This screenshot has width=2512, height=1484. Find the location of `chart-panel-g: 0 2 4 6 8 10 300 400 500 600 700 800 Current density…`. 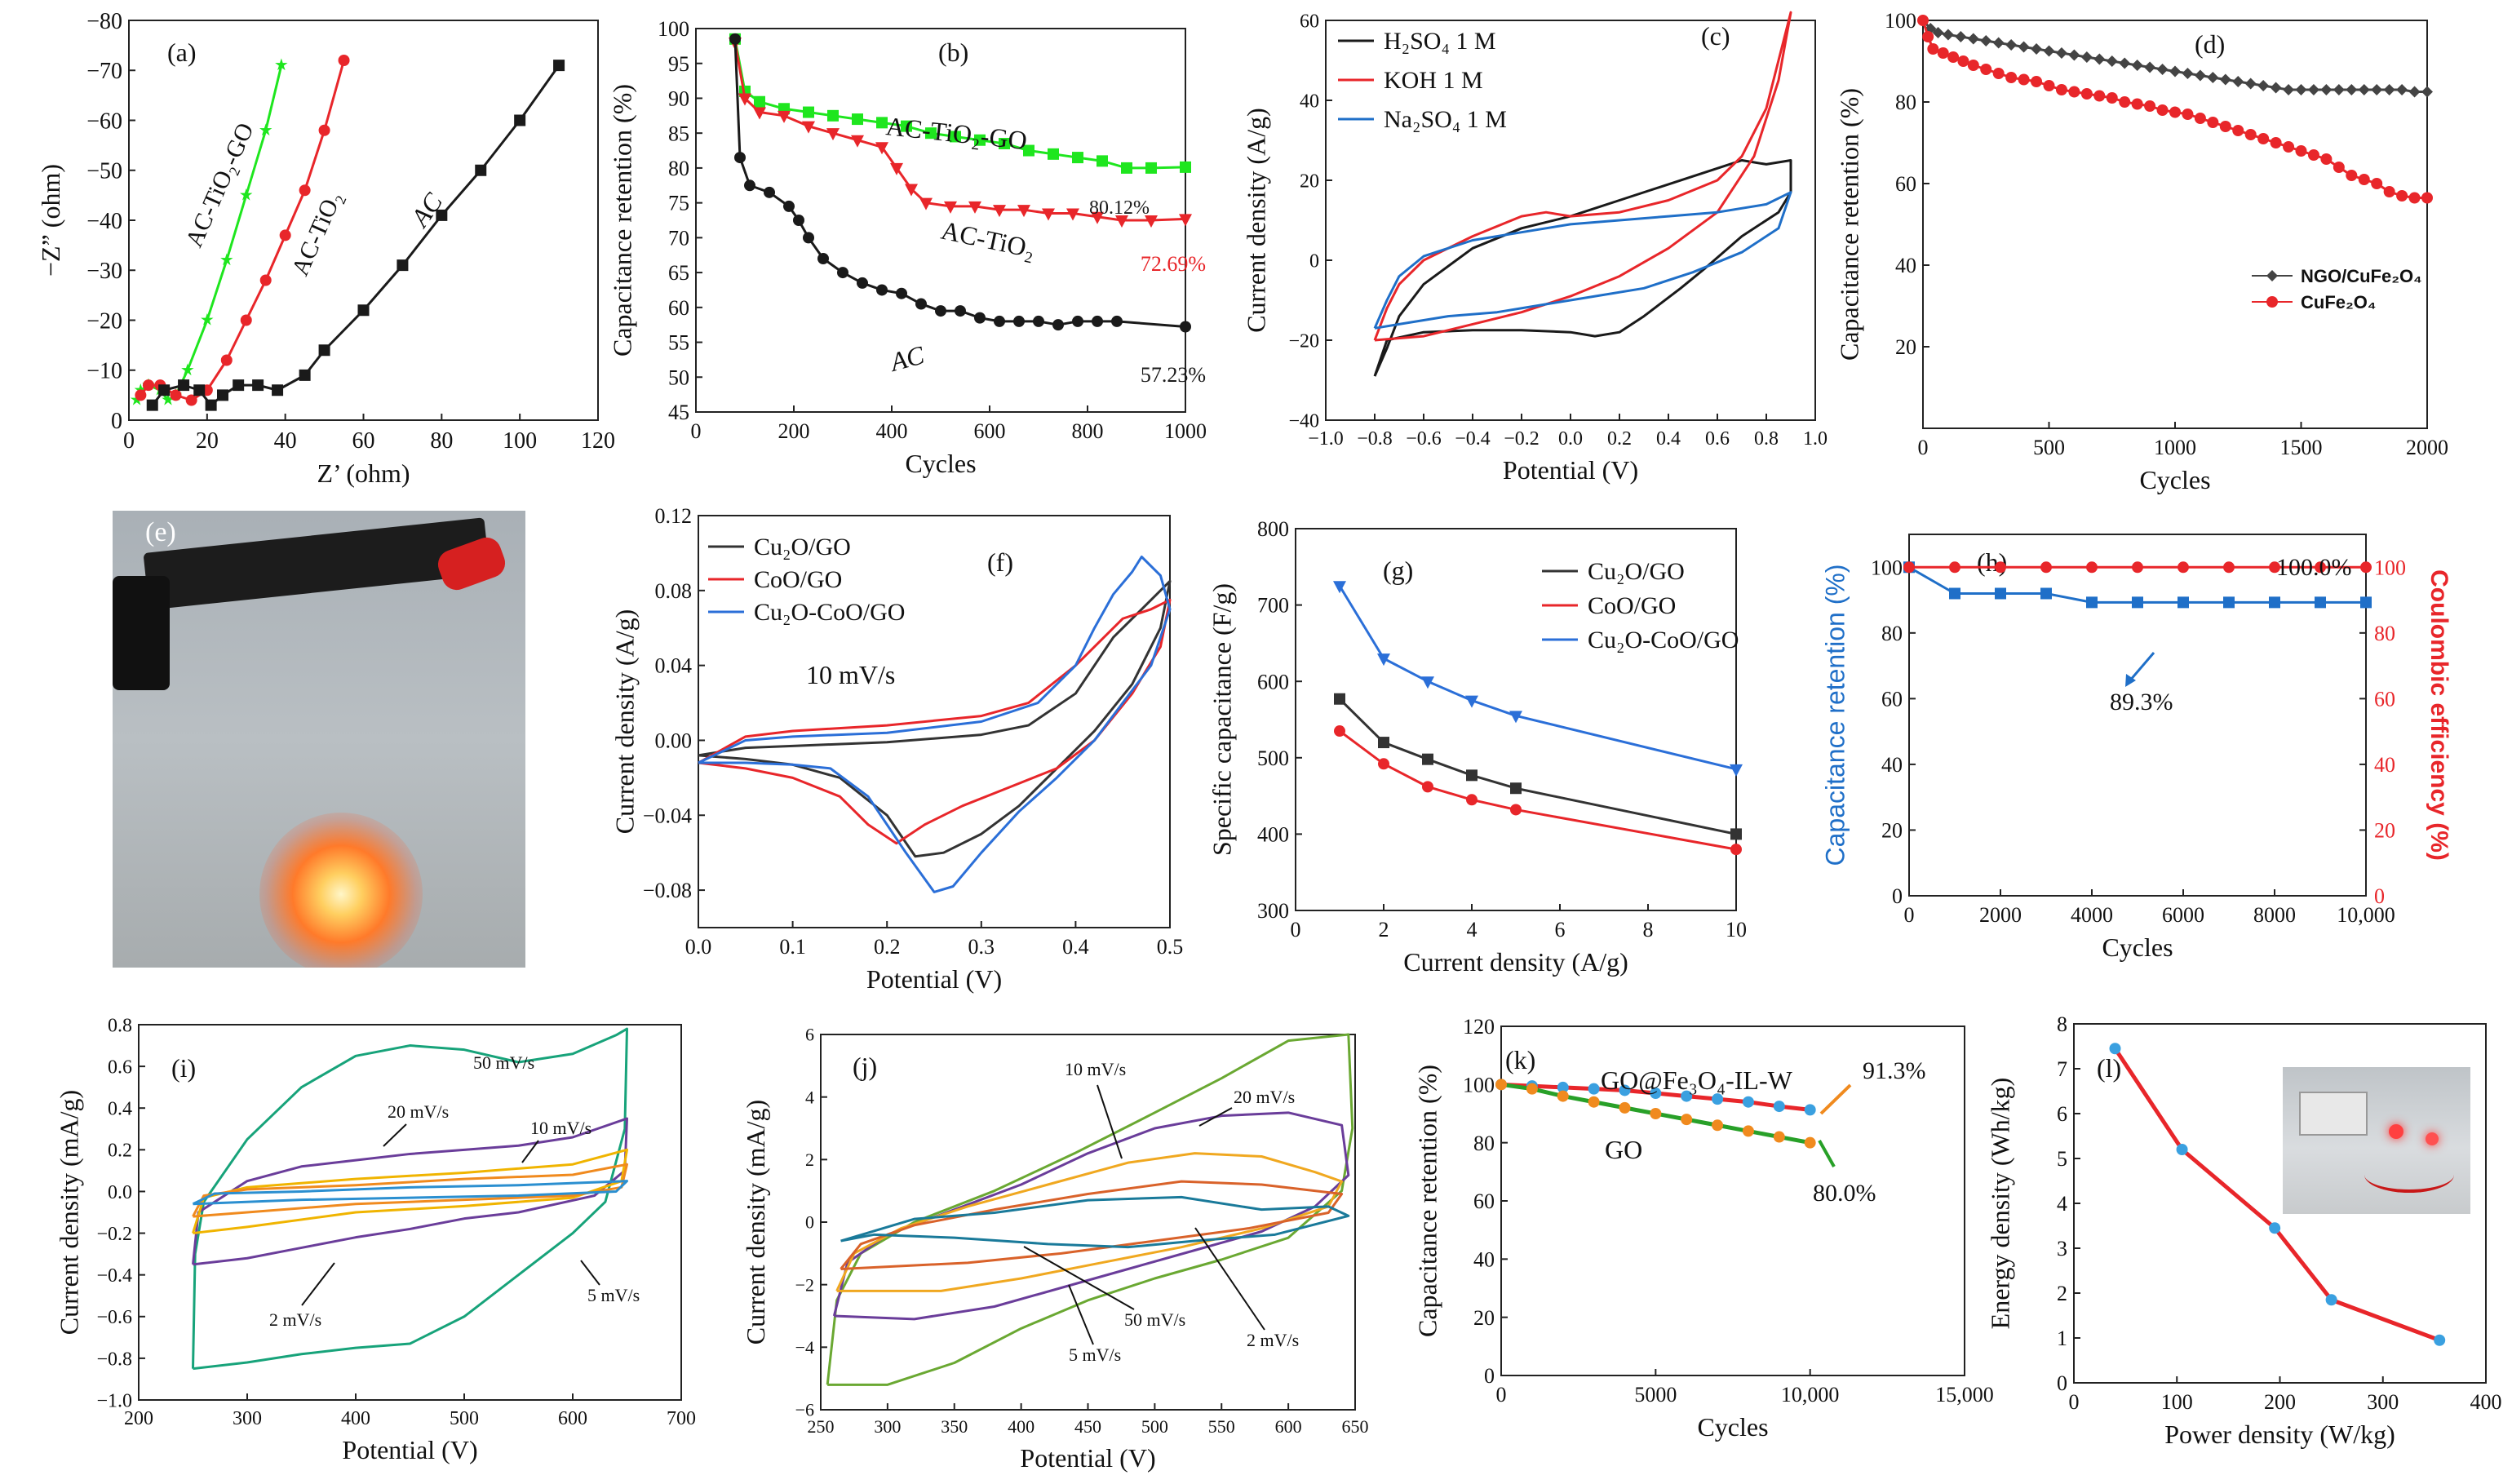

chart-panel-g: 0 2 4 6 8 10 300 400 500 600 700 800 Current density… is located at coordinates (1477, 747).